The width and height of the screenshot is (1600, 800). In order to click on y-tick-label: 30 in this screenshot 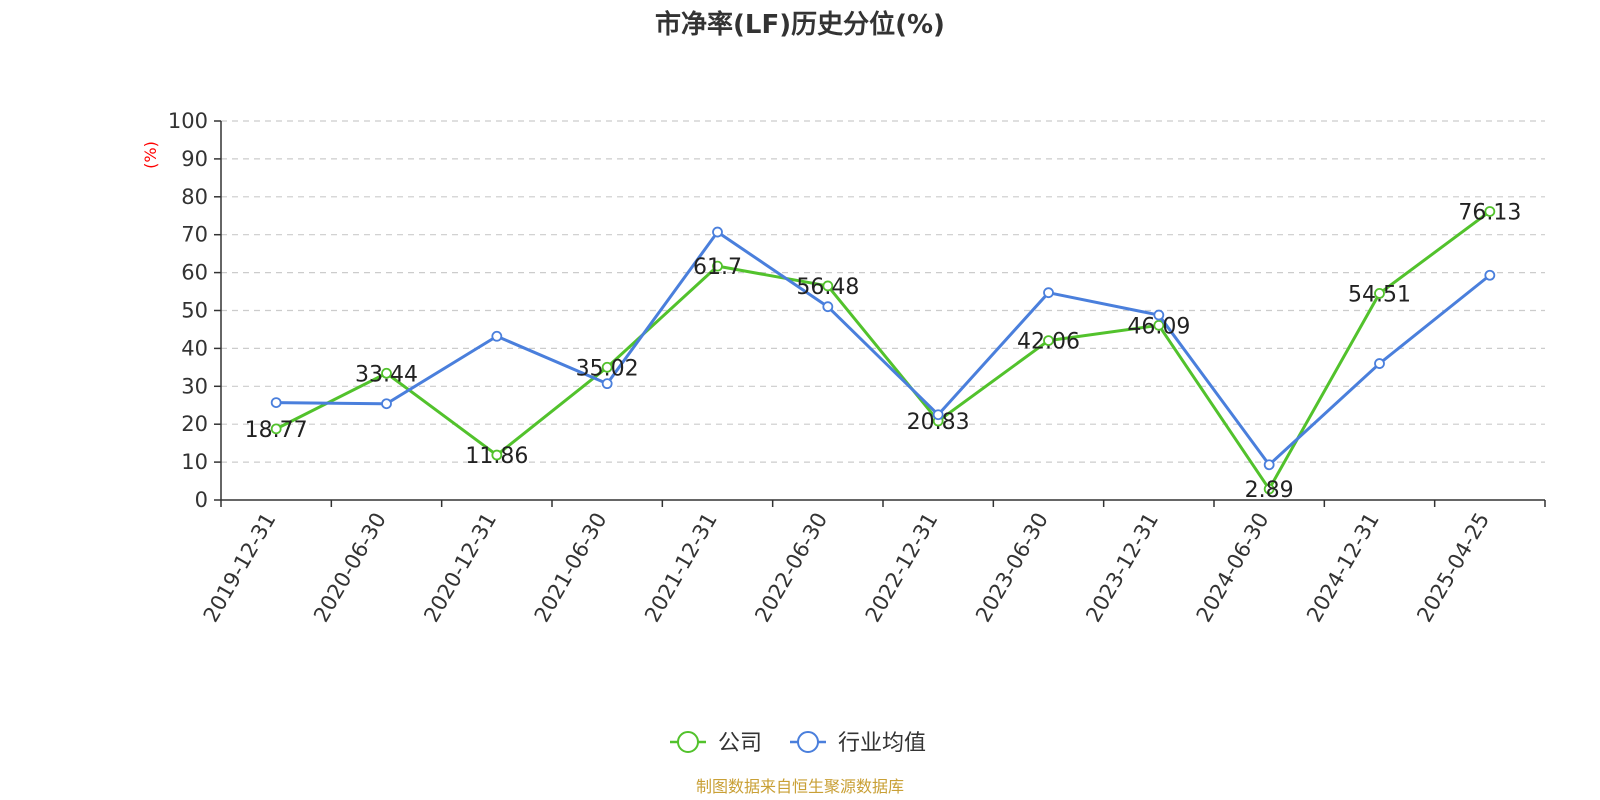, I will do `click(194, 386)`.